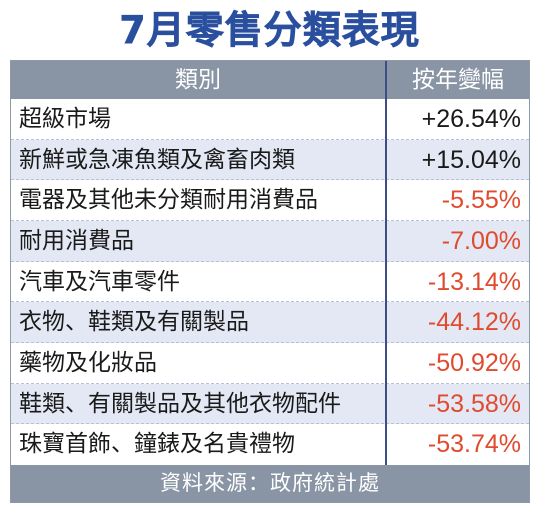  Describe the element at coordinates (270, 322) in the screenshot. I see `table-row: 衣物、鞋類及有關製品 -44.12%` at that location.